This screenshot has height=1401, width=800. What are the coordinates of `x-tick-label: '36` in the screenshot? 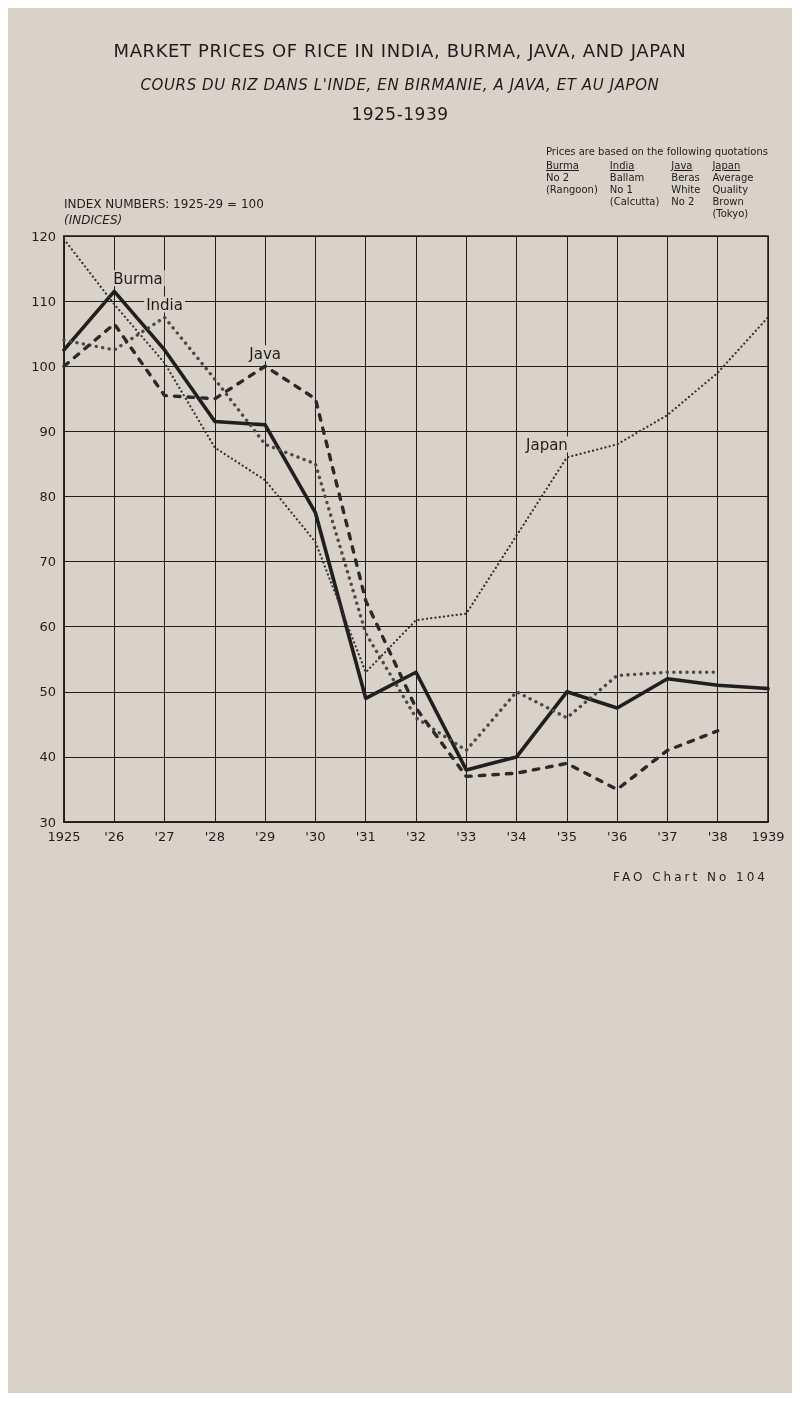 It's located at (617, 836).